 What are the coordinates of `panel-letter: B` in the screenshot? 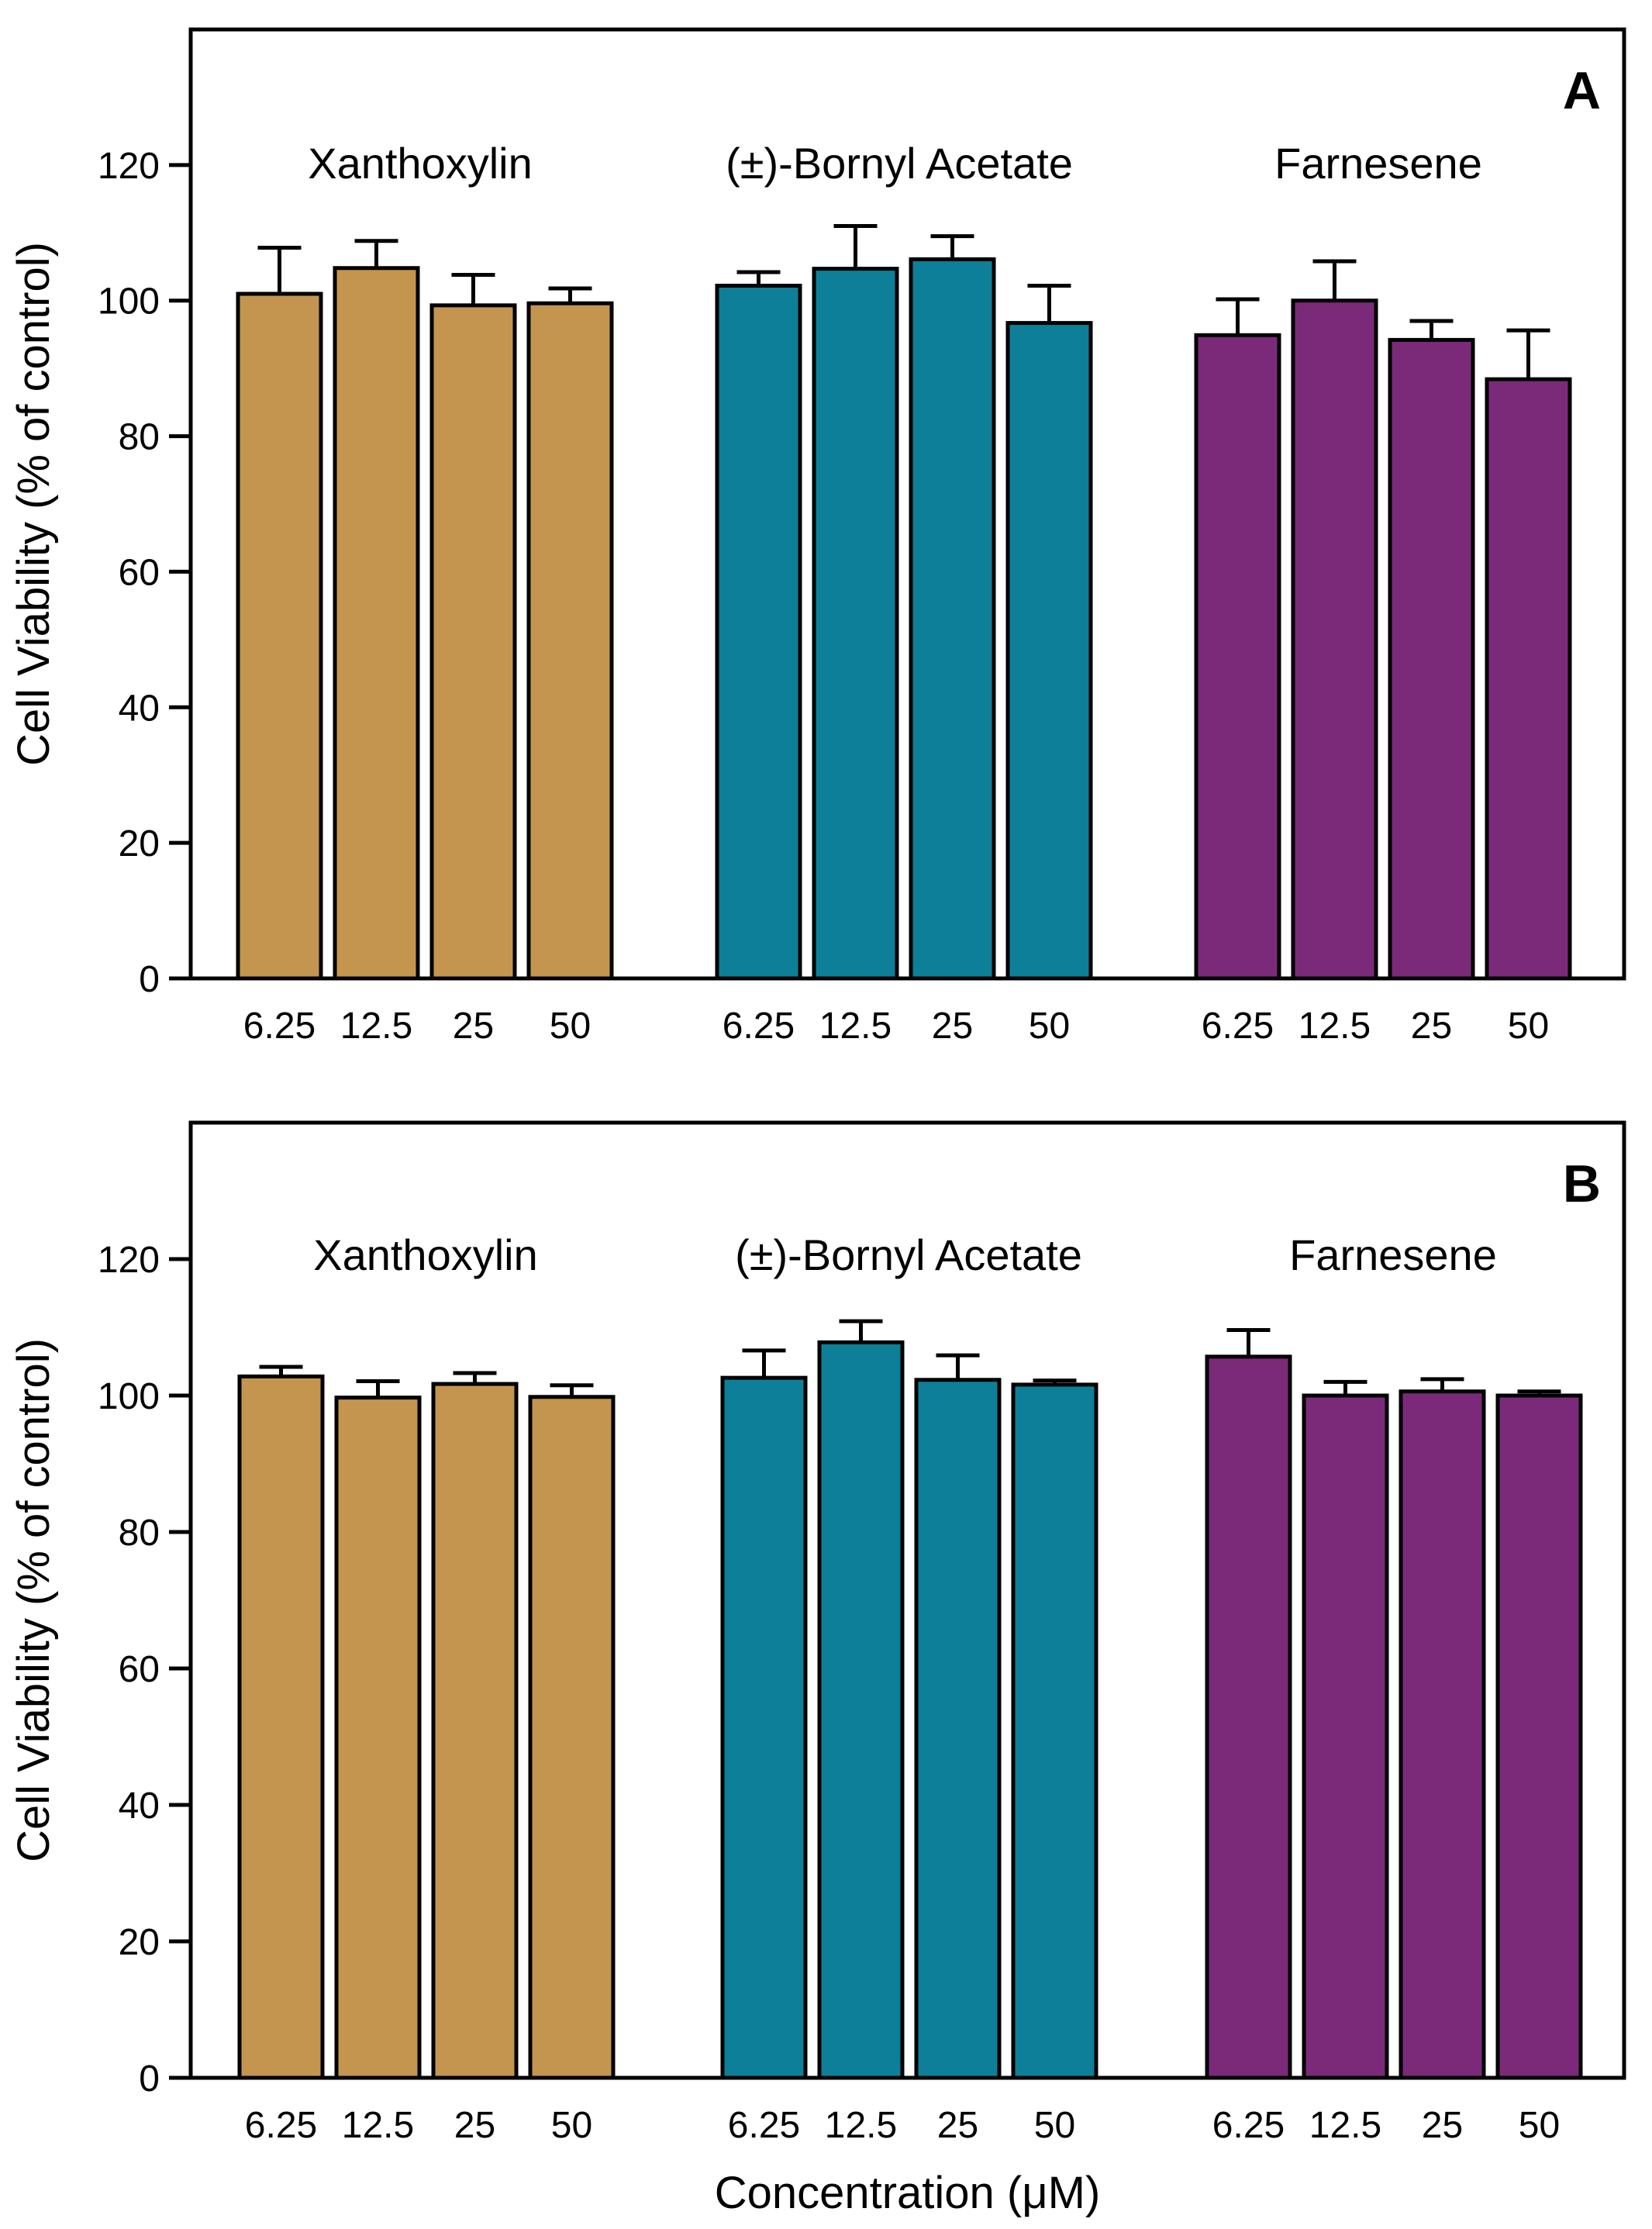 It's located at (1582, 1183).